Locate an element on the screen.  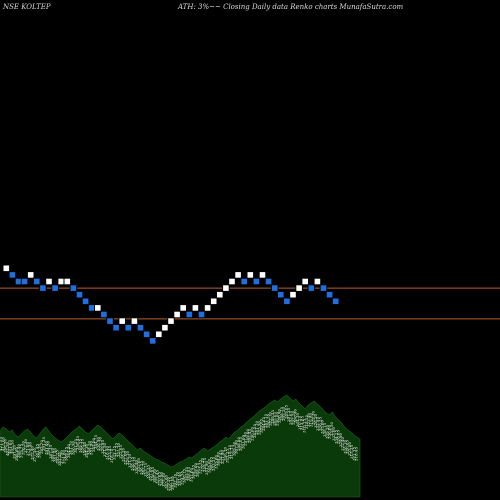
volume-label: 366.15 is located at coordinates (184, 476).